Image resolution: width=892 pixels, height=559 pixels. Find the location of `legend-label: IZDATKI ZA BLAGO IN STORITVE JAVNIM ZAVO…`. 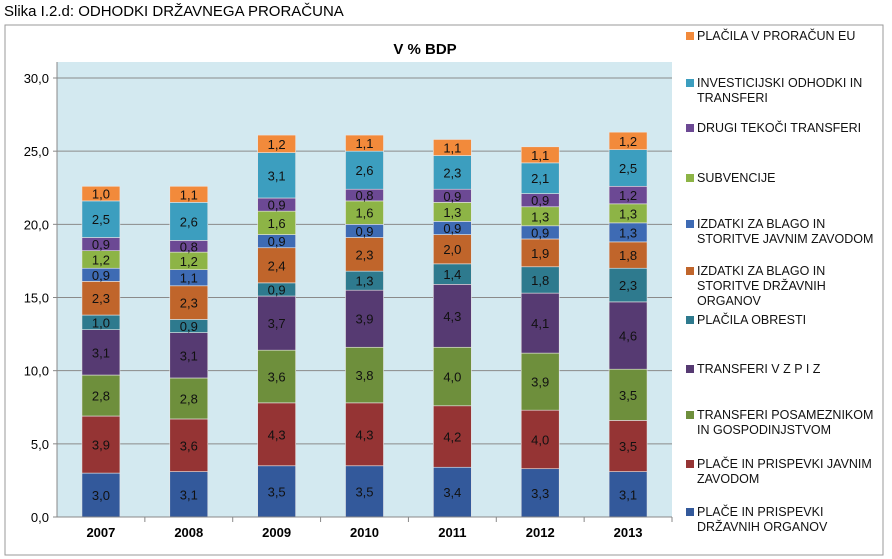

legend-label: IZDATKI ZA BLAGO IN STORITVE JAVNIM ZAVO… is located at coordinates (785, 231).